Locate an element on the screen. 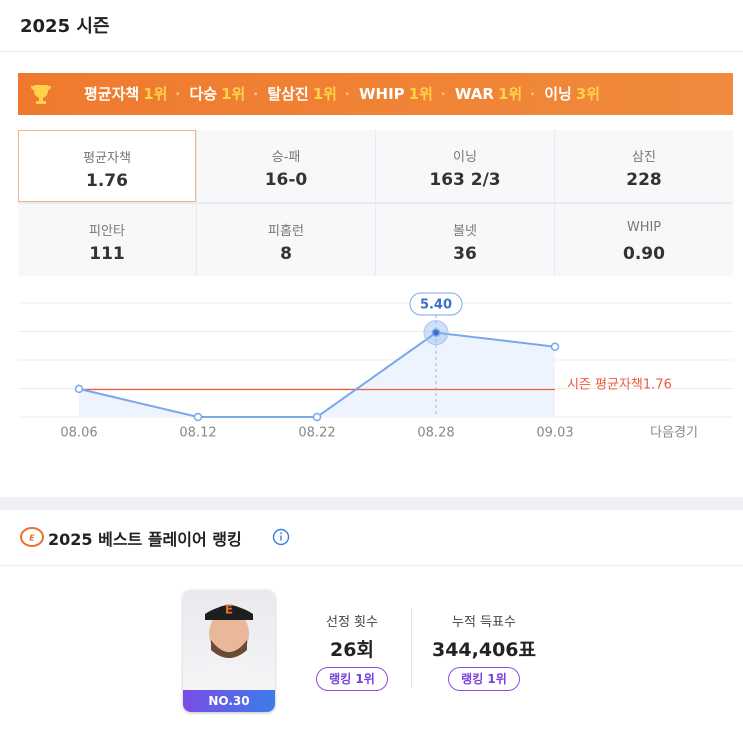  x-tick-label: 08.06 is located at coordinates (78, 433).